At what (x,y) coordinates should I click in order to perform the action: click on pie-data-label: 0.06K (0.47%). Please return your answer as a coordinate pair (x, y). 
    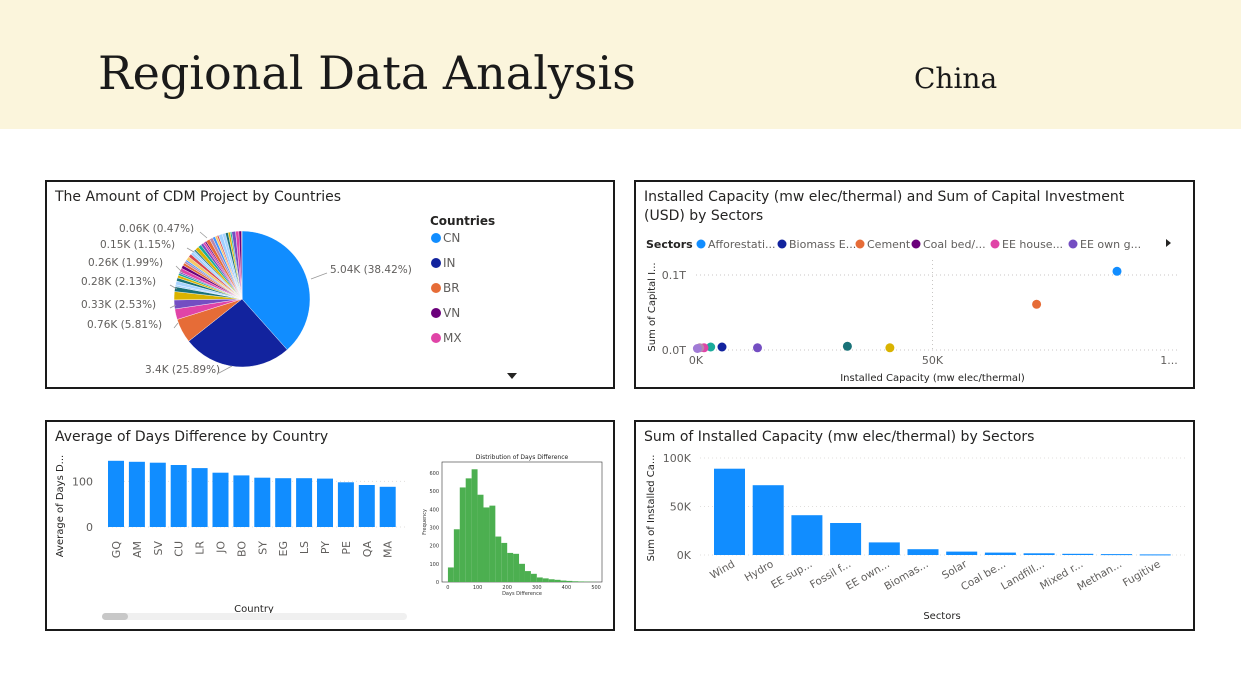
    Looking at the image, I should click on (156, 229).